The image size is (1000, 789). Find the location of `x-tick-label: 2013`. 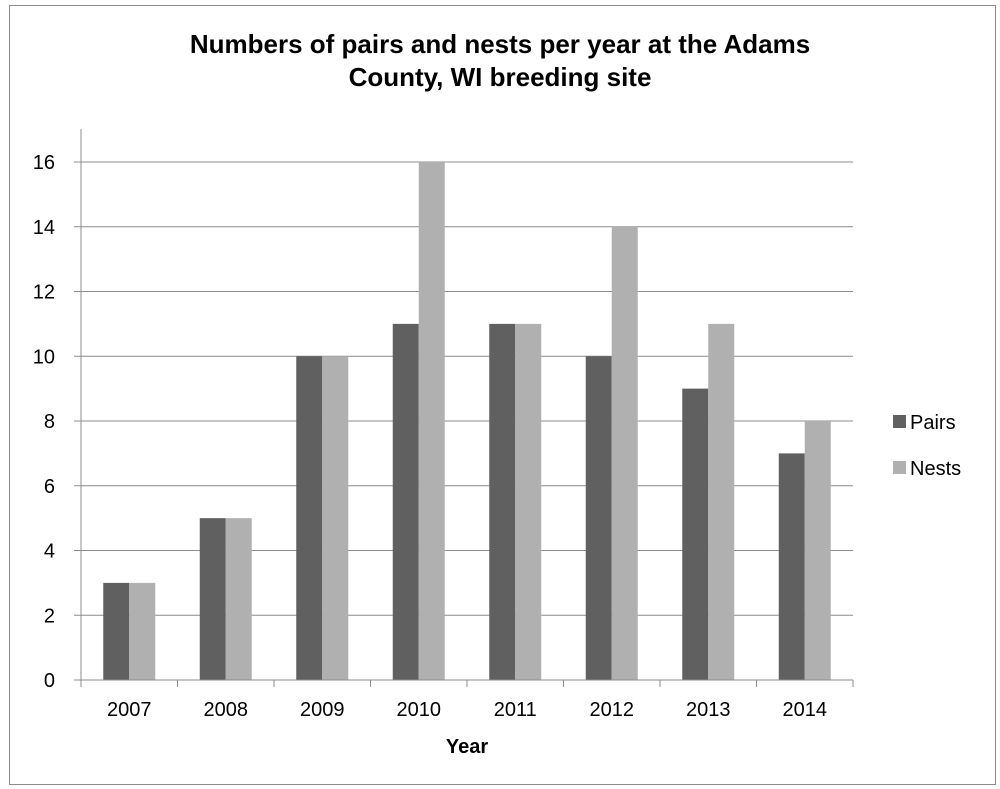

x-tick-label: 2013 is located at coordinates (708, 710).